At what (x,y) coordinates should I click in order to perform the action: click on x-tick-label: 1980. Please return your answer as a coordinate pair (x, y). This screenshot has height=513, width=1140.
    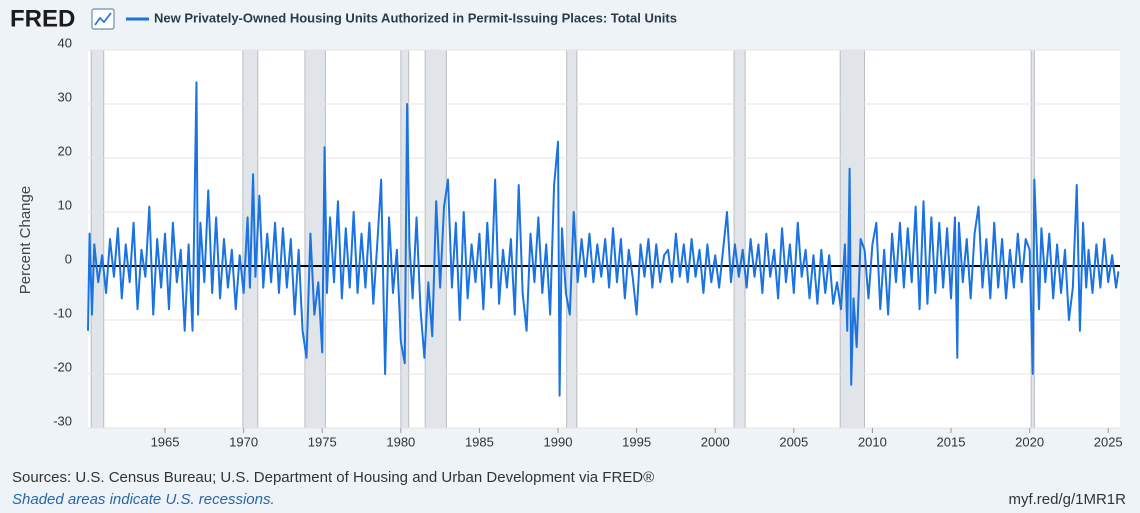
    Looking at the image, I should click on (400, 441).